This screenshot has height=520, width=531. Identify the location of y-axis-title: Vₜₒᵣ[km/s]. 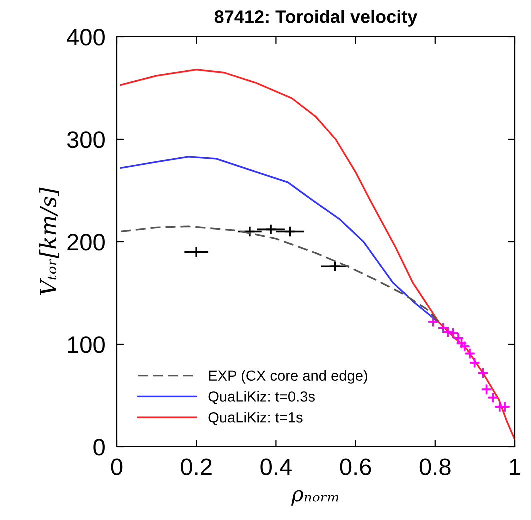
(49, 242).